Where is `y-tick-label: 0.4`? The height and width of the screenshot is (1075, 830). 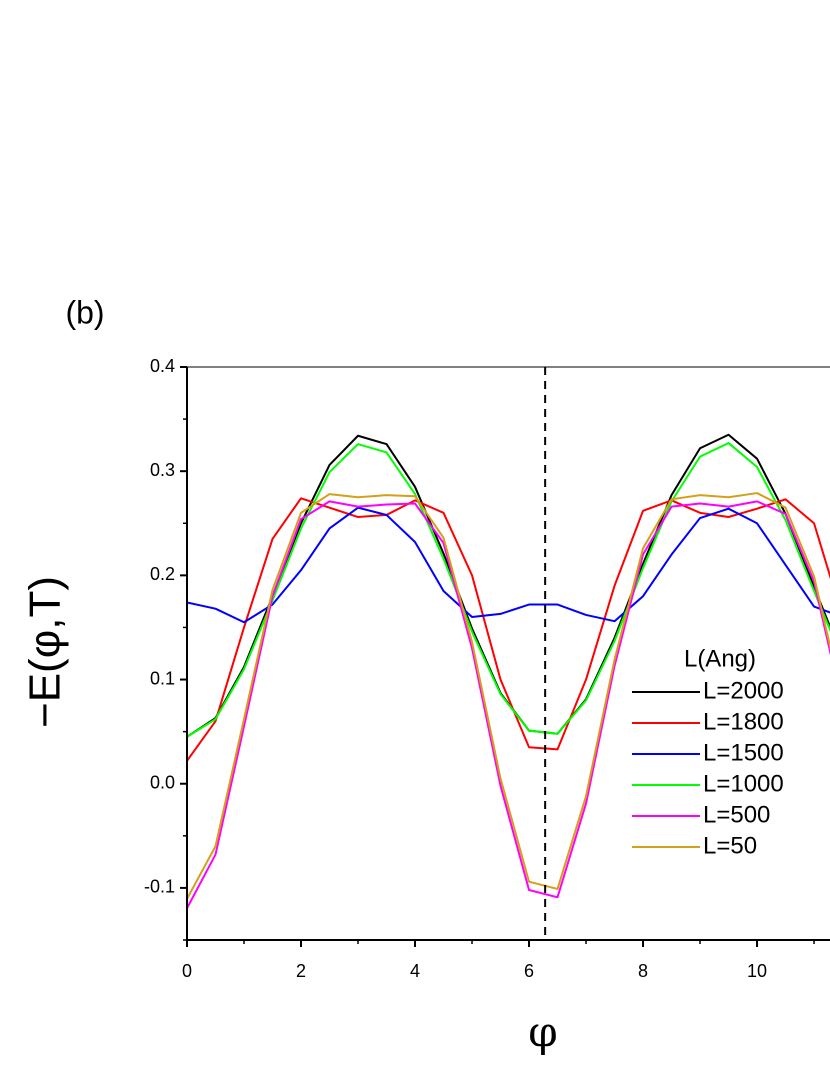 y-tick-label: 0.4 is located at coordinates (162, 366).